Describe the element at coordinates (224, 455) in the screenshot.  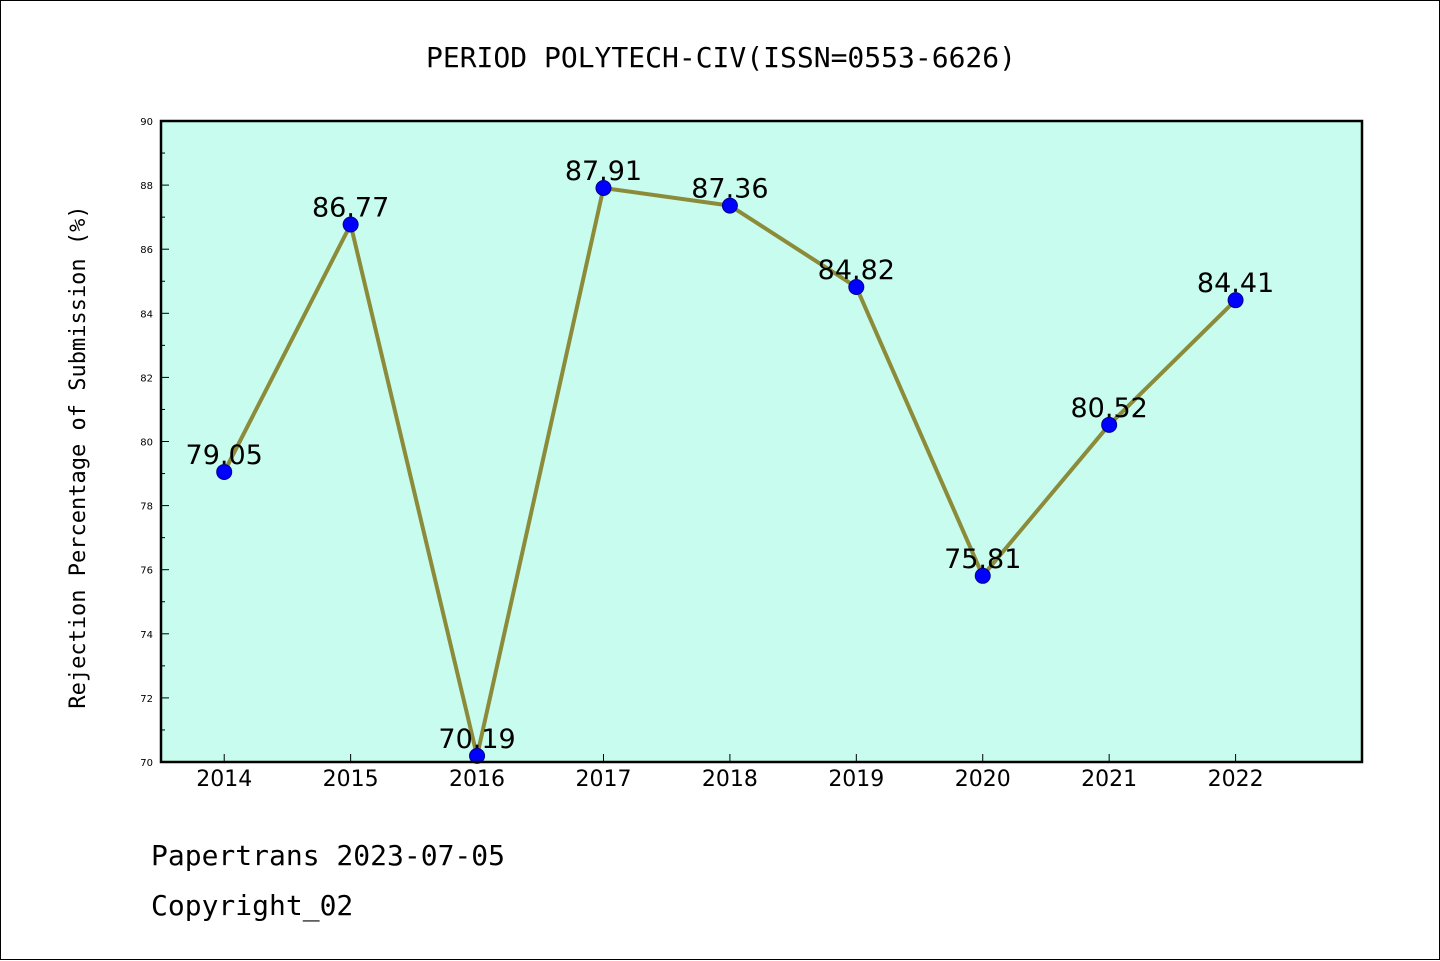
I see `data-label: 79.05` at that location.